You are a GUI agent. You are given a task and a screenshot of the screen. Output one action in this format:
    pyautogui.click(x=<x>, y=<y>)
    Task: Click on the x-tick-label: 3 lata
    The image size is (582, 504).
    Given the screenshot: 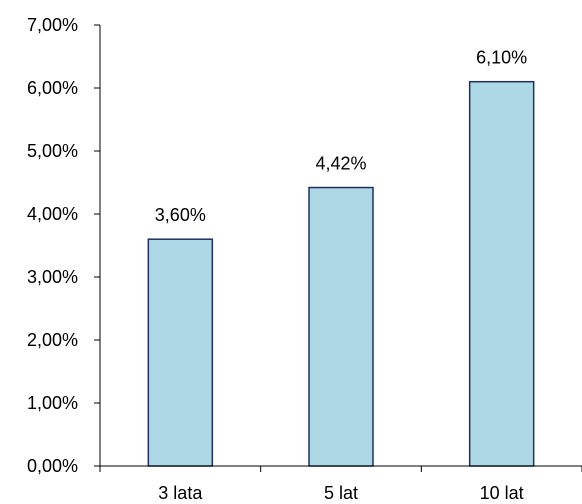 What is the action you would take?
    pyautogui.click(x=180, y=493)
    